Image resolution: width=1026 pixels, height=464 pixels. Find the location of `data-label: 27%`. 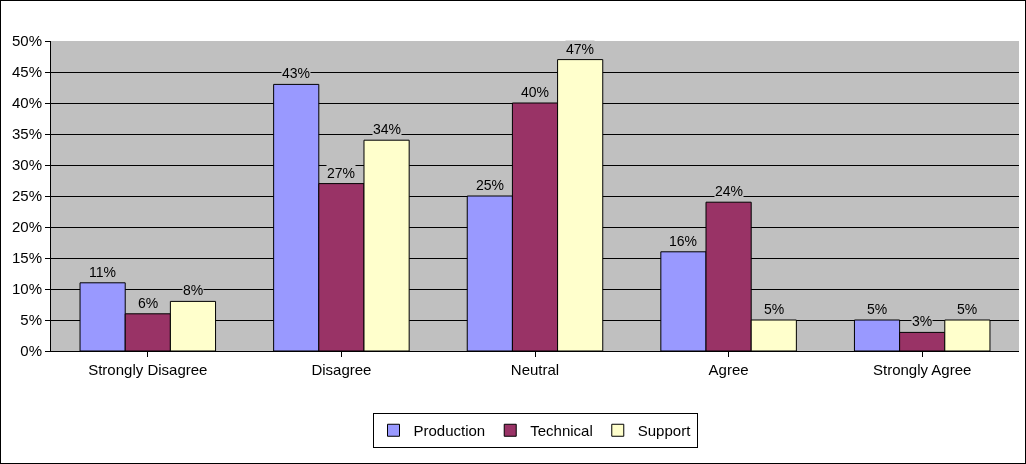

data-label: 27% is located at coordinates (341, 173).